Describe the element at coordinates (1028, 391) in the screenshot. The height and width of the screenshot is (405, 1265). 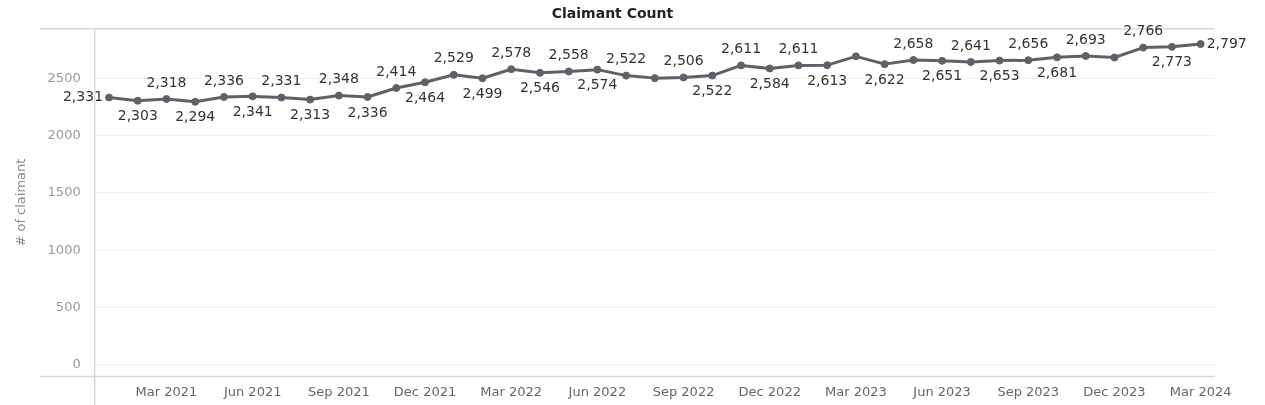
I see `x-tick-label: Sep 2023` at that location.